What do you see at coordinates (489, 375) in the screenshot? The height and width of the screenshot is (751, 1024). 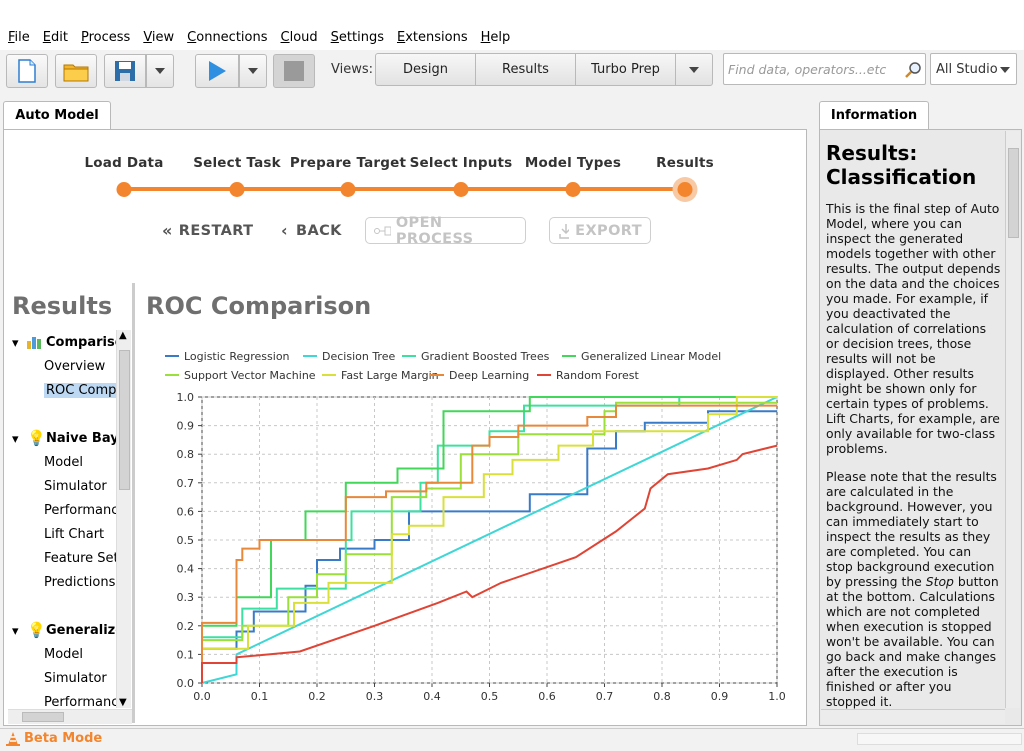 I see `legend-label: Deep Learning` at bounding box center [489, 375].